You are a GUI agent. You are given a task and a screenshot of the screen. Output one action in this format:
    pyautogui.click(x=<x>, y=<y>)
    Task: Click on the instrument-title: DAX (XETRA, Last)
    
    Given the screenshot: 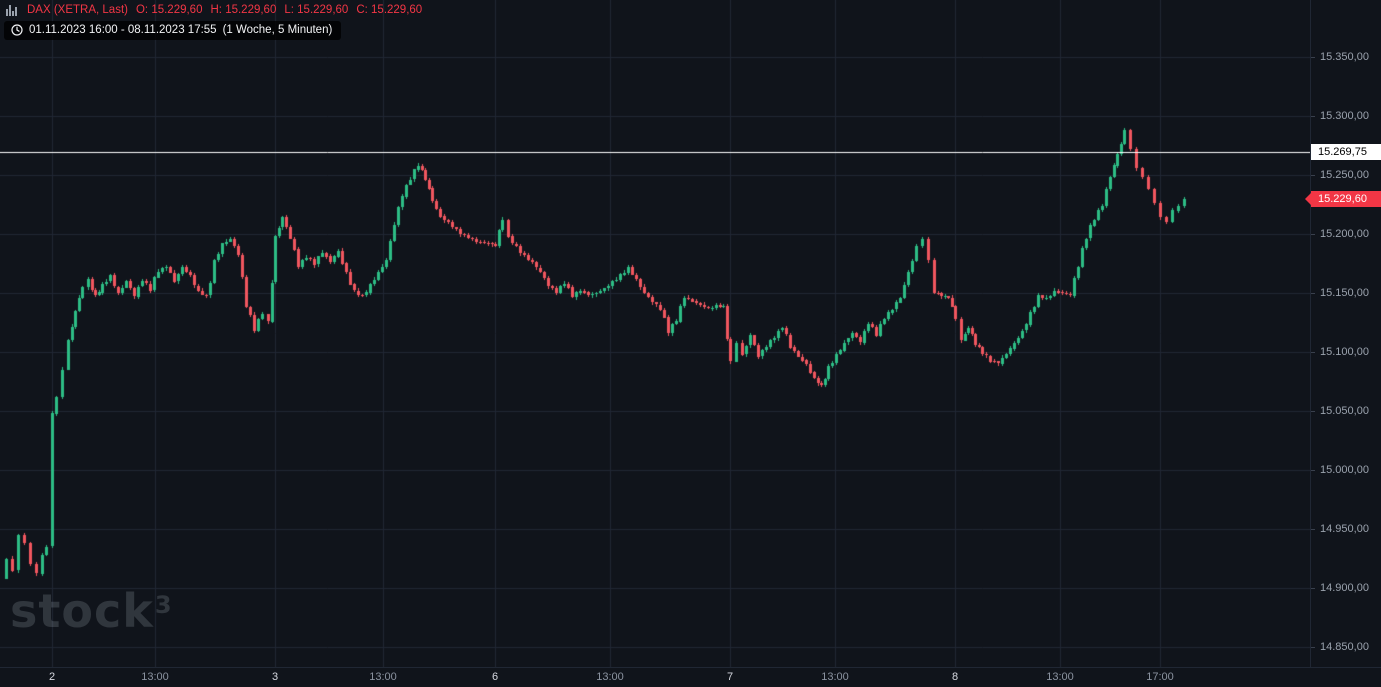 What is the action you would take?
    pyautogui.click(x=77, y=10)
    